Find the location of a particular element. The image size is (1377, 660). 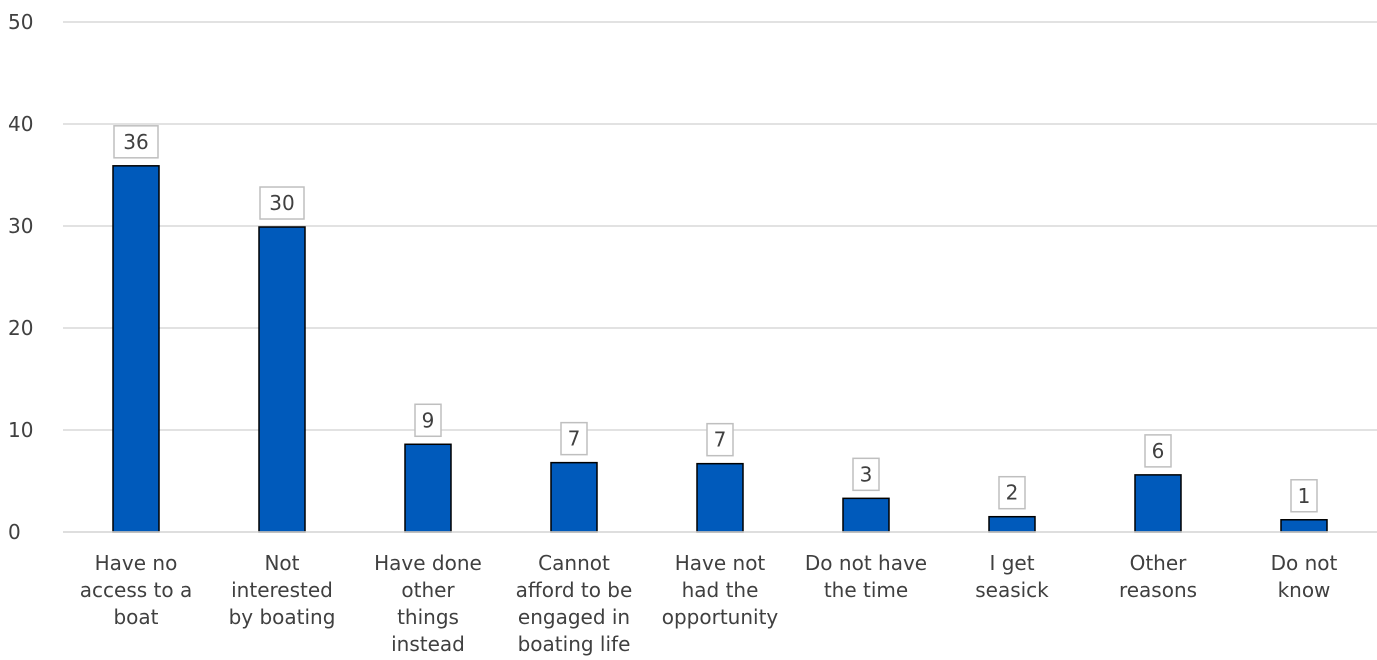

y-tick-label: 20 is located at coordinates (20, 328).